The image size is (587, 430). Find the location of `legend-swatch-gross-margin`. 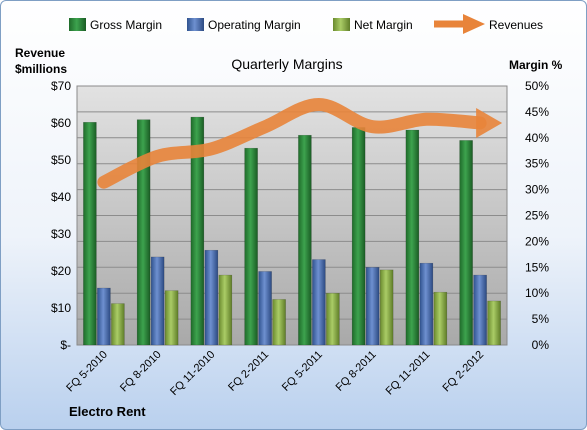

legend-swatch-gross-margin is located at coordinates (77, 24).